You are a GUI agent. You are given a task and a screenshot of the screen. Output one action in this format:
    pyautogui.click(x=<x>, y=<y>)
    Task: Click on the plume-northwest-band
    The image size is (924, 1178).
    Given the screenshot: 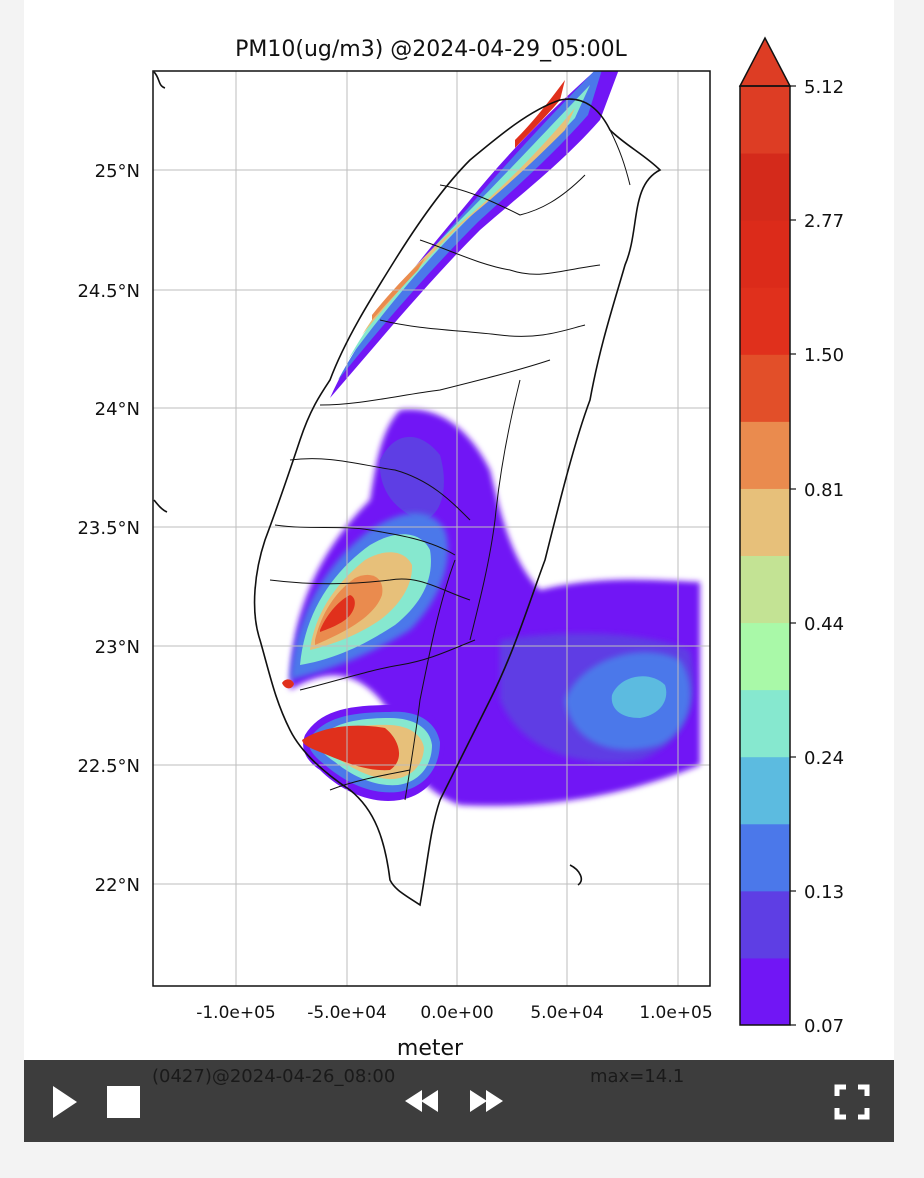 What is the action you would take?
    pyautogui.click(x=474, y=234)
    